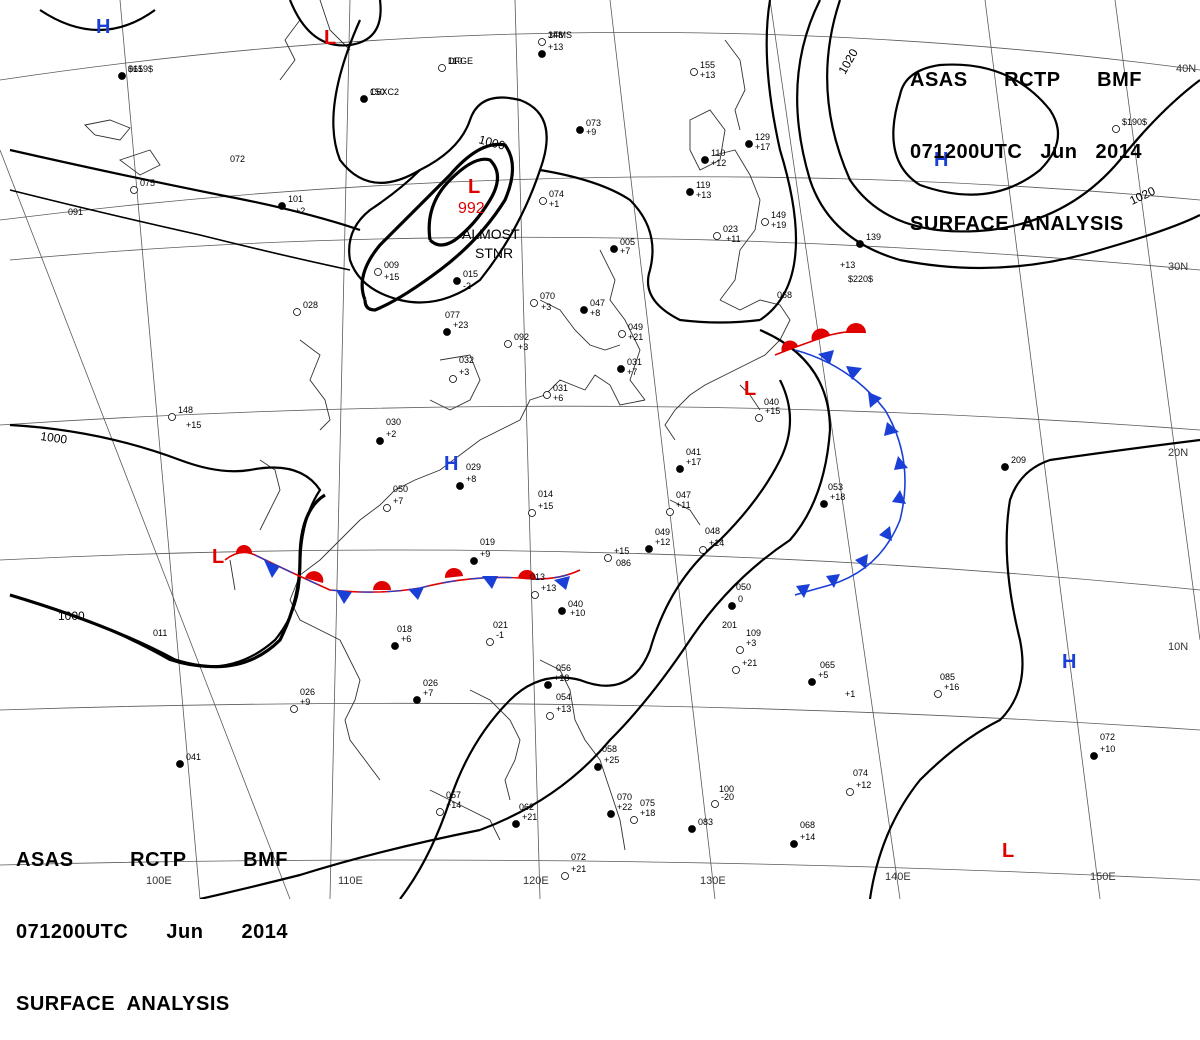  Describe the element at coordinates (460, 325) in the screenshot. I see `station-value: +23` at that location.